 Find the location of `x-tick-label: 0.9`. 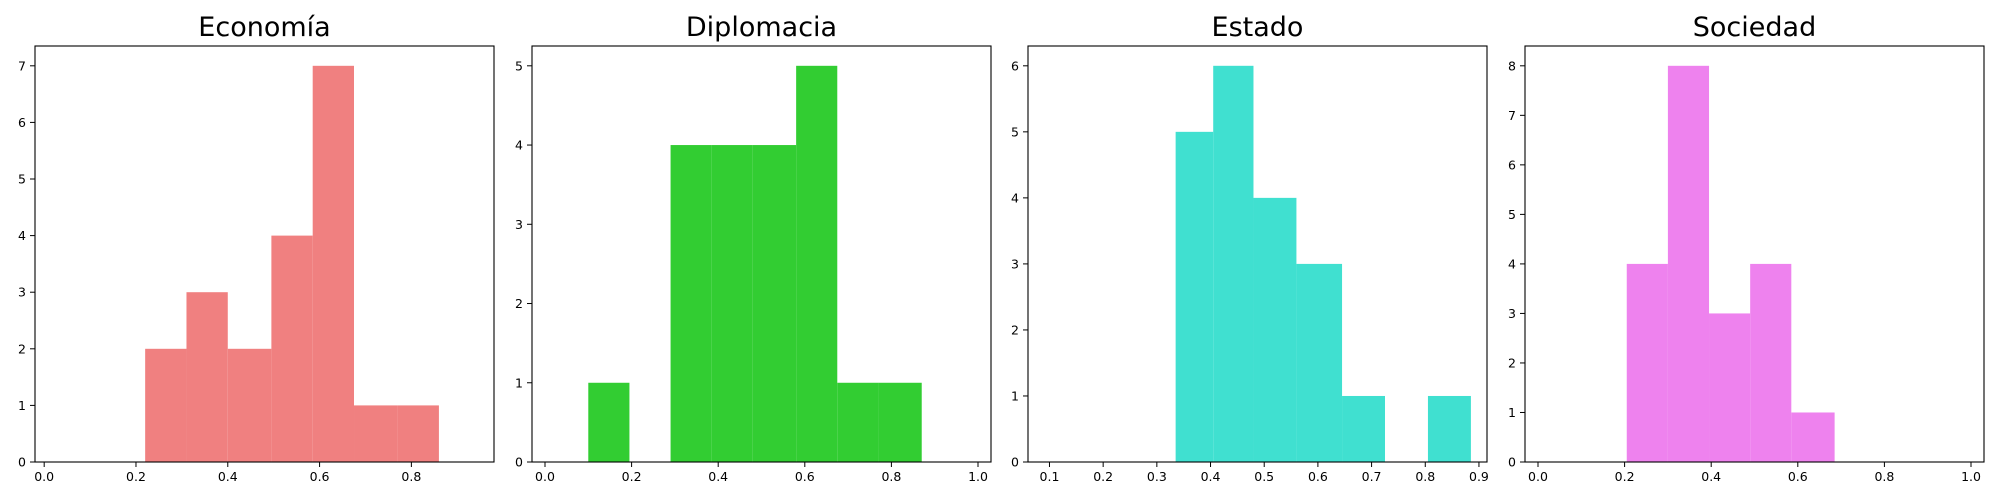

x-tick-label: 0.9 is located at coordinates (1479, 476).